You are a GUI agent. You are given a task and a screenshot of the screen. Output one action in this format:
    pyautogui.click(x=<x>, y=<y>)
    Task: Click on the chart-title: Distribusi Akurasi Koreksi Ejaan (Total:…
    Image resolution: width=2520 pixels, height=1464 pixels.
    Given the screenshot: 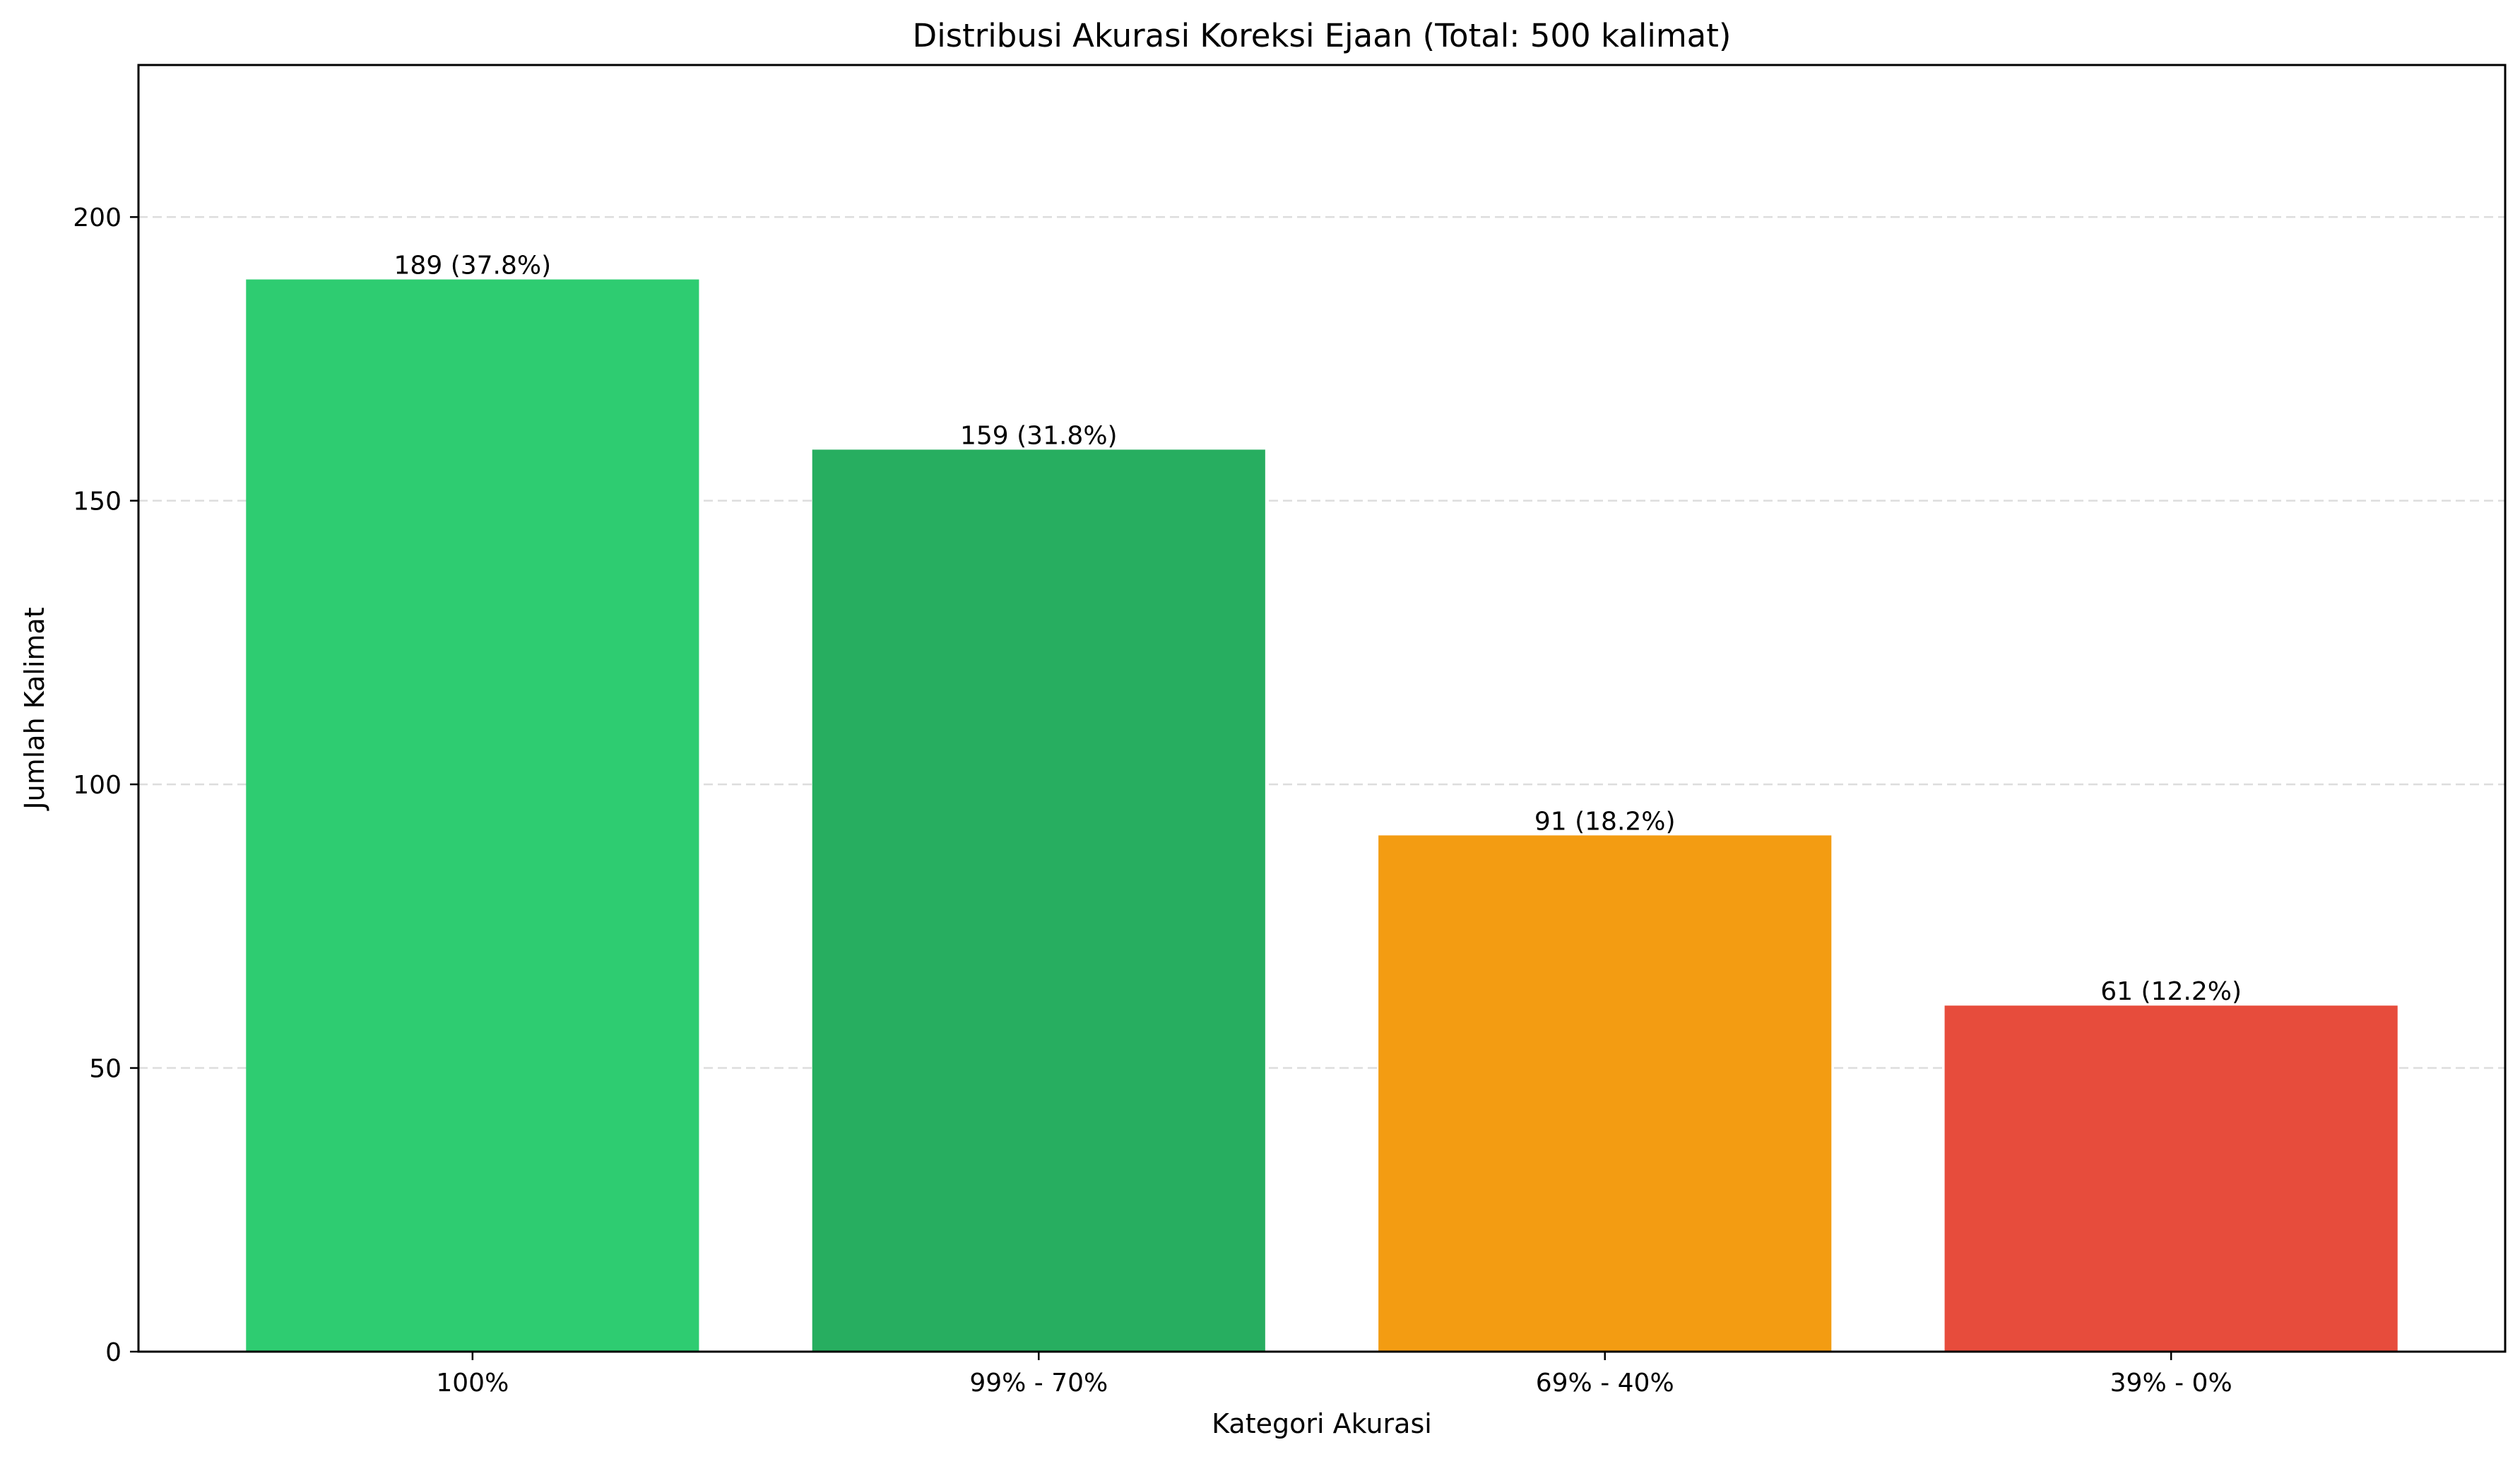 What is the action you would take?
    pyautogui.click(x=1322, y=35)
    